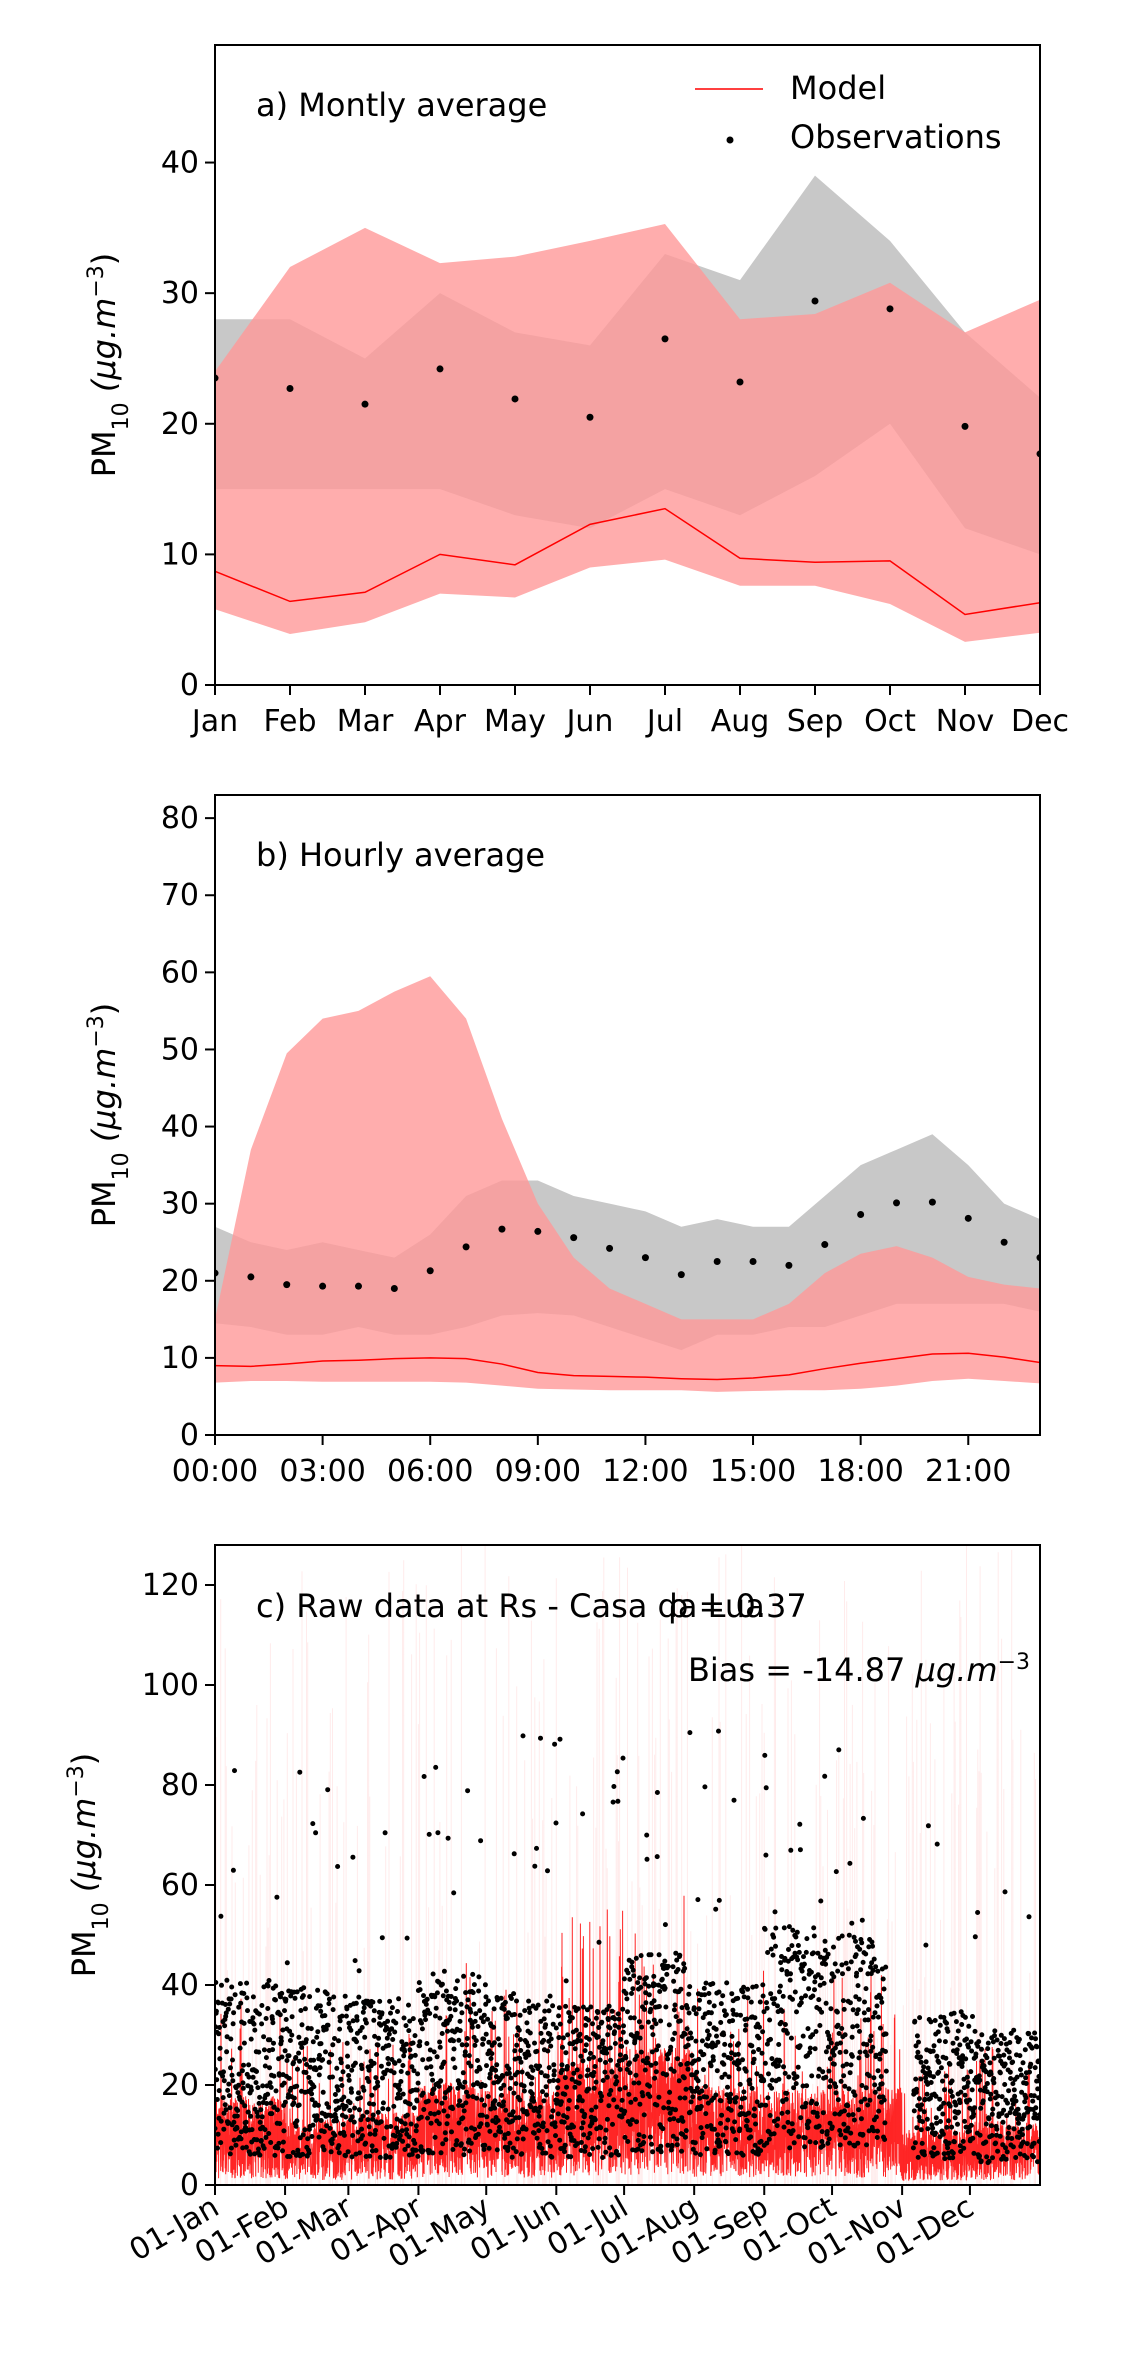 Image resolution: width=1122 pixels, height=2362 pixels. What do you see at coordinates (645, 1471) in the screenshot?
I see `x-tick-label: 12:00` at bounding box center [645, 1471].